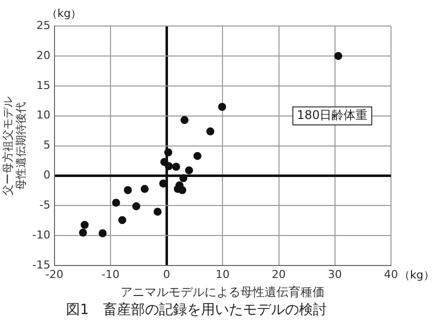 The height and width of the screenshot is (323, 437). What do you see at coordinates (43, 85) in the screenshot?
I see `y-tick-label: 15` at bounding box center [43, 85].